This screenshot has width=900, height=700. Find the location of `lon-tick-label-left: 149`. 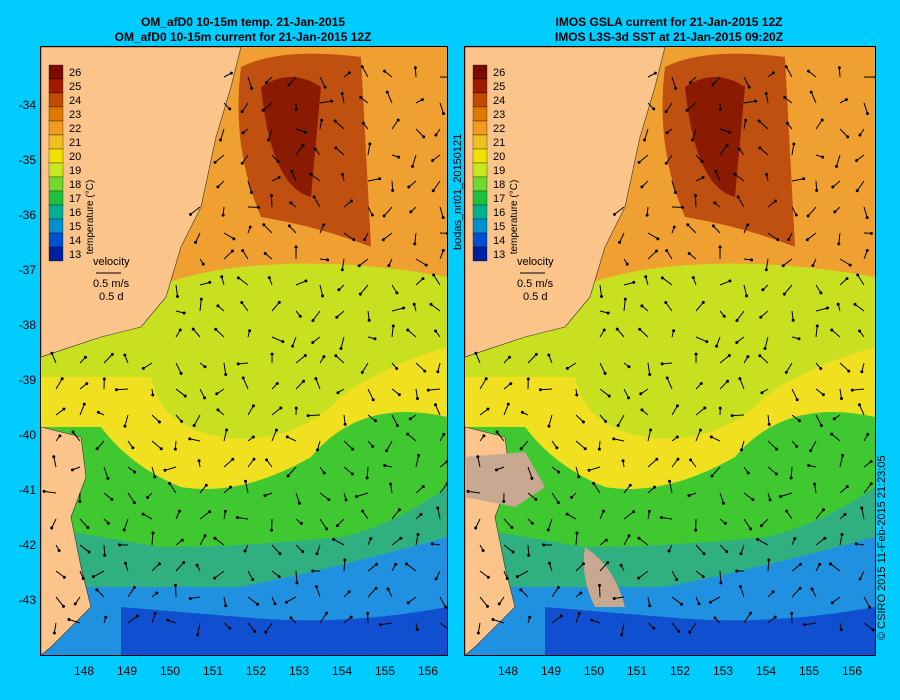

lon-tick-label-left: 149 is located at coordinates (127, 671).